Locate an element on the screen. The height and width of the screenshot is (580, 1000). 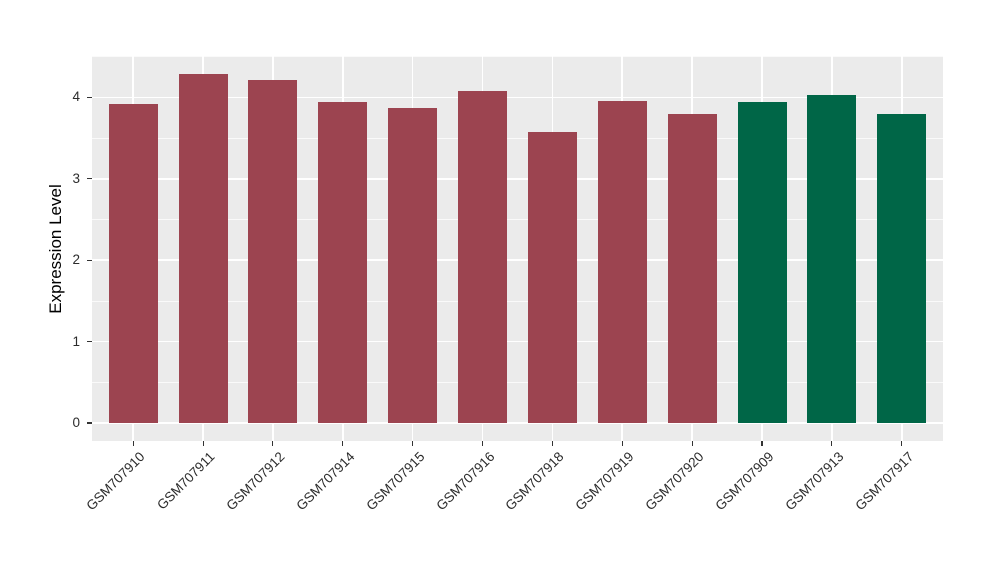
bar-GSM707915 is located at coordinates (413, 265).